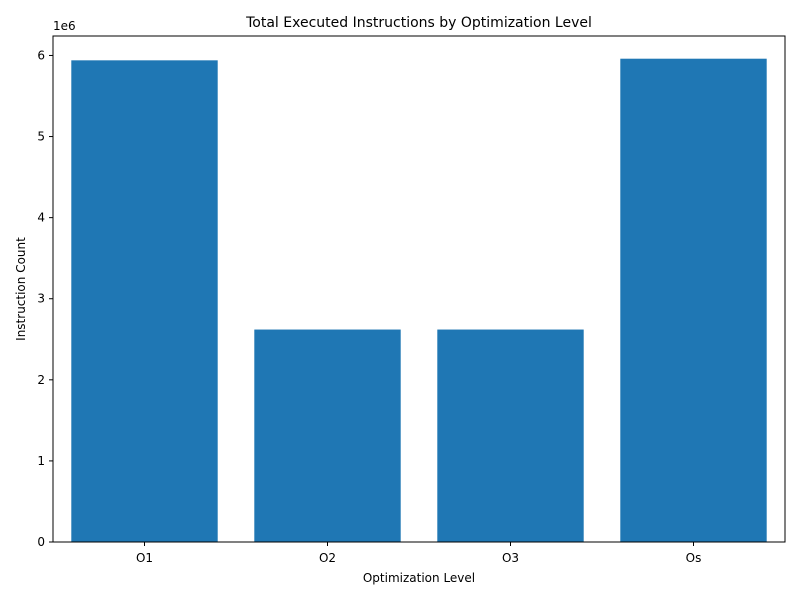 The height and width of the screenshot is (604, 800). I want to click on y-tick-label: 3, so click(41, 299).